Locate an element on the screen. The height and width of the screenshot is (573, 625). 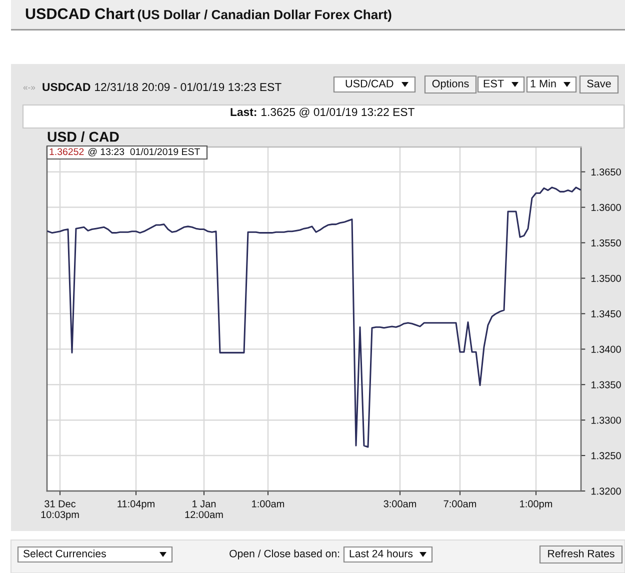
y-tick-label: 1.3200 is located at coordinates (606, 491).